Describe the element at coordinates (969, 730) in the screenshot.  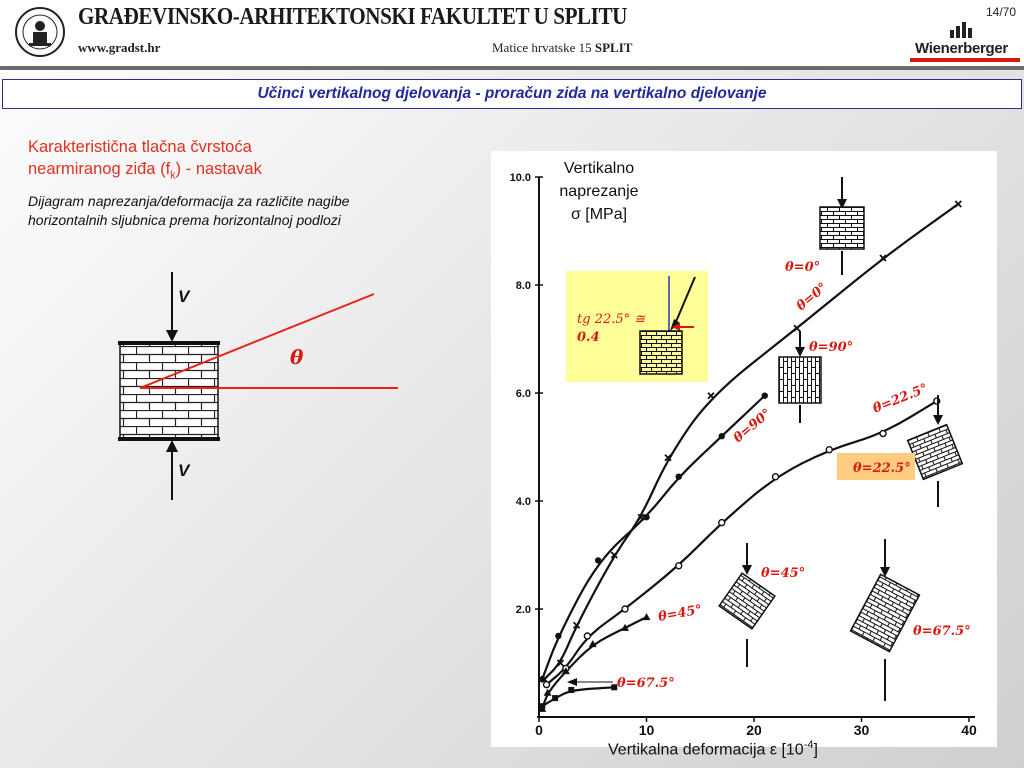
I see `x-tick-label: 40` at that location.